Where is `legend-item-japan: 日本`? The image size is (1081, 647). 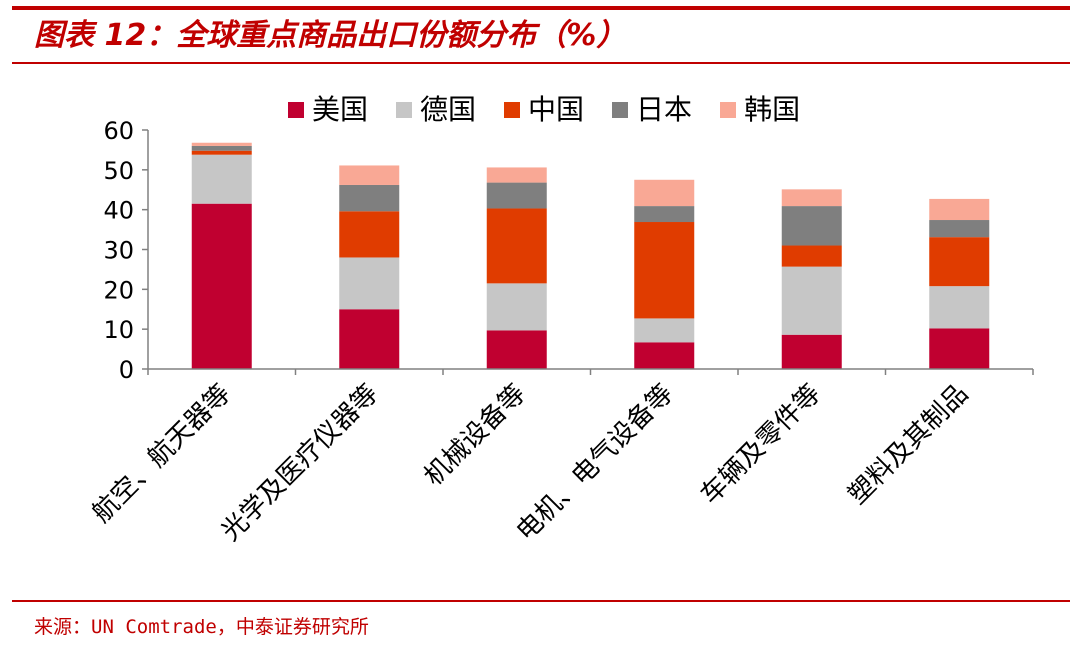 legend-item-japan: 日本 is located at coordinates (652, 110).